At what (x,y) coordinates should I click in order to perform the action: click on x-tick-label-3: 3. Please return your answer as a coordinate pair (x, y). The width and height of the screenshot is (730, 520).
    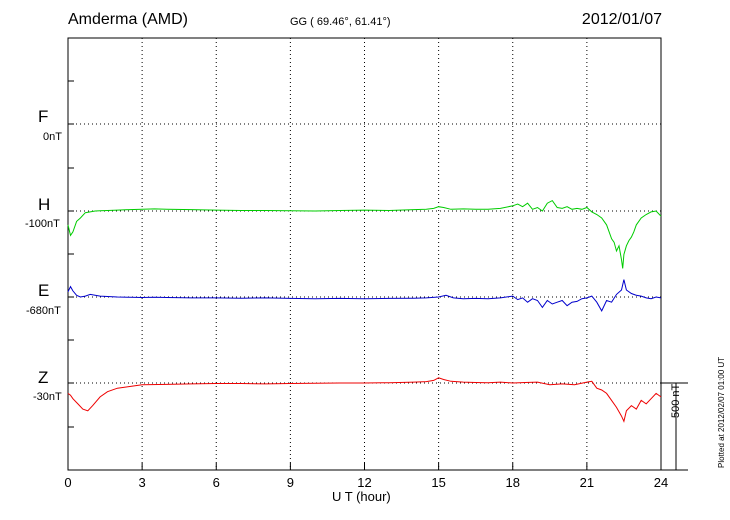
    Looking at the image, I should click on (142, 482).